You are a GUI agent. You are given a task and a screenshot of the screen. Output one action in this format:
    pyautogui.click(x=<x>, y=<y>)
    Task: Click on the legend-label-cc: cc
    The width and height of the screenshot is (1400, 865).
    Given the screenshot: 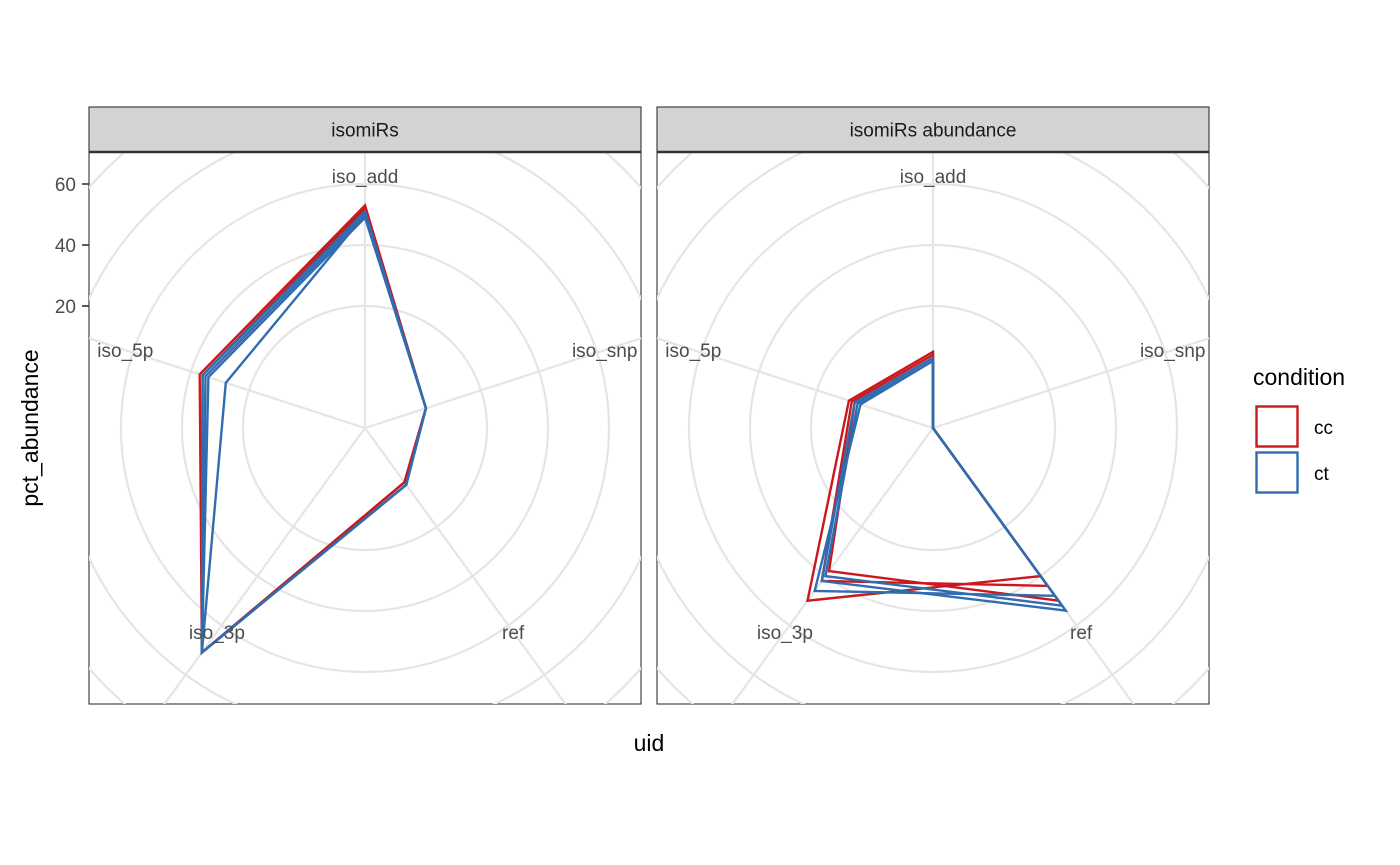 What is the action you would take?
    pyautogui.click(x=1323, y=428)
    